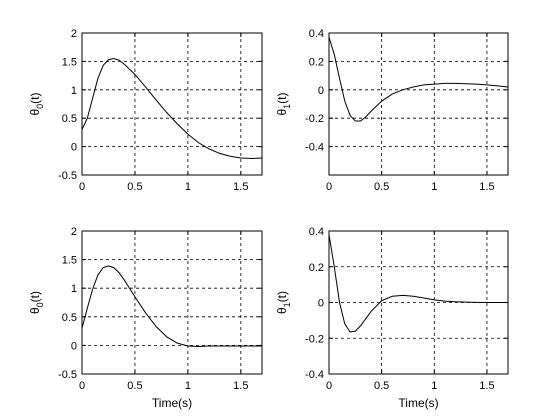  I want to click on subplot-top-right: 0 0.5 1 1.5 -0.4 -0.2 0 0.2 0.4, so click(407, 110).